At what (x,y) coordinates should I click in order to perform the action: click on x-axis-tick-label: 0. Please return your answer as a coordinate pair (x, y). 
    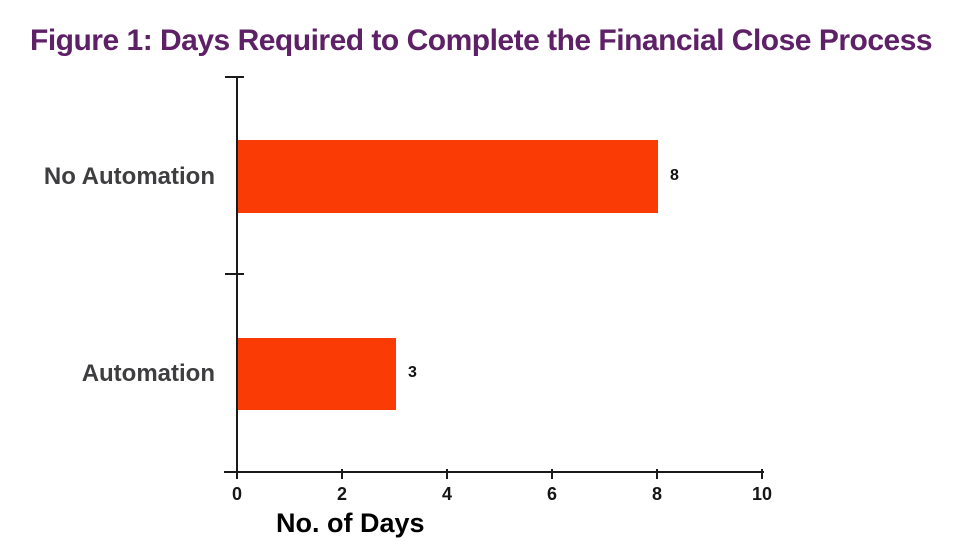
    Looking at the image, I should click on (236, 494).